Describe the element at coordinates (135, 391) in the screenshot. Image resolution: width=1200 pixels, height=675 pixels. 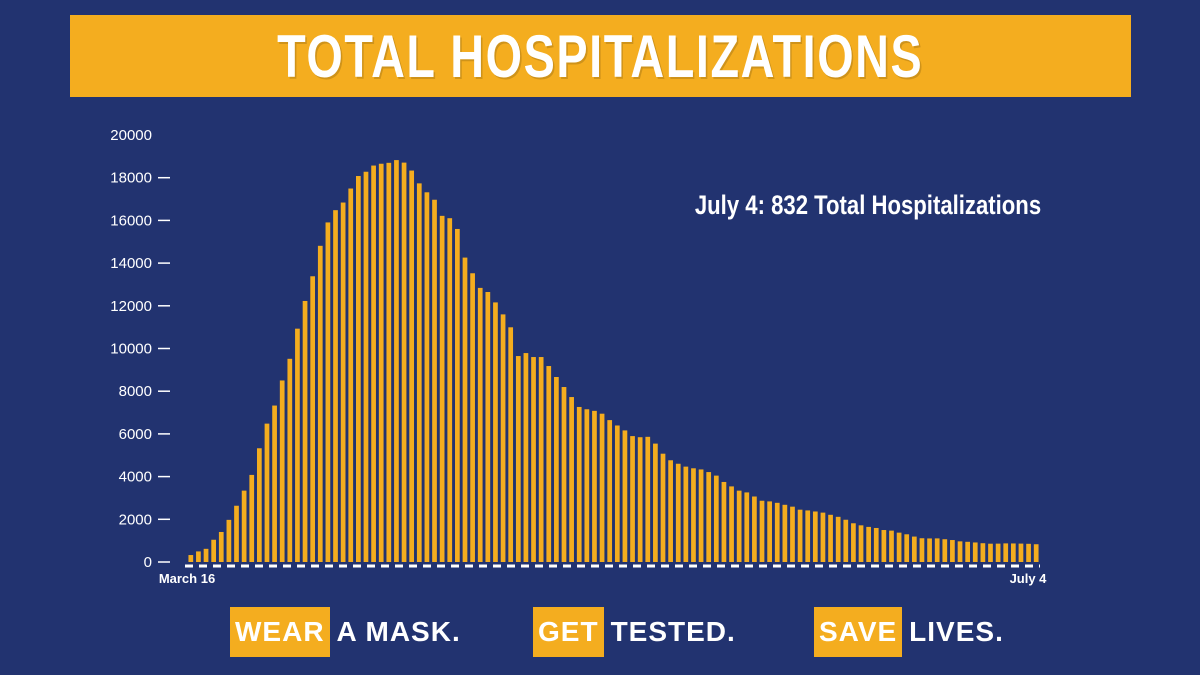
I see `y-tick-label: 8000` at that location.